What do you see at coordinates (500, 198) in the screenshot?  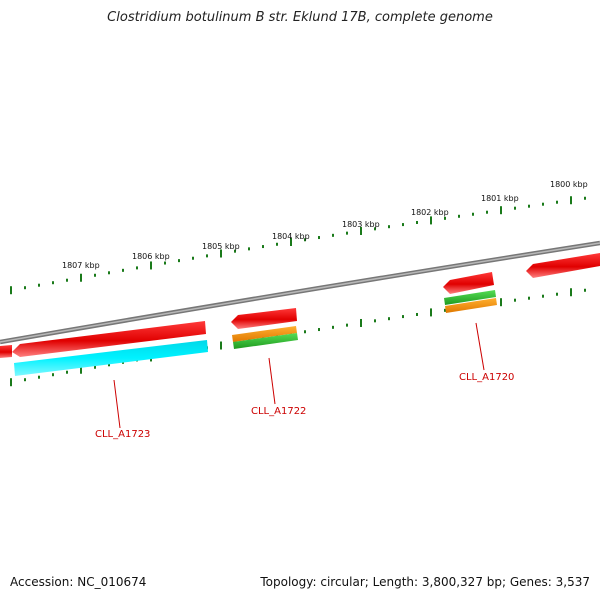 I see `ruler-label: 1801 kbp` at bounding box center [500, 198].